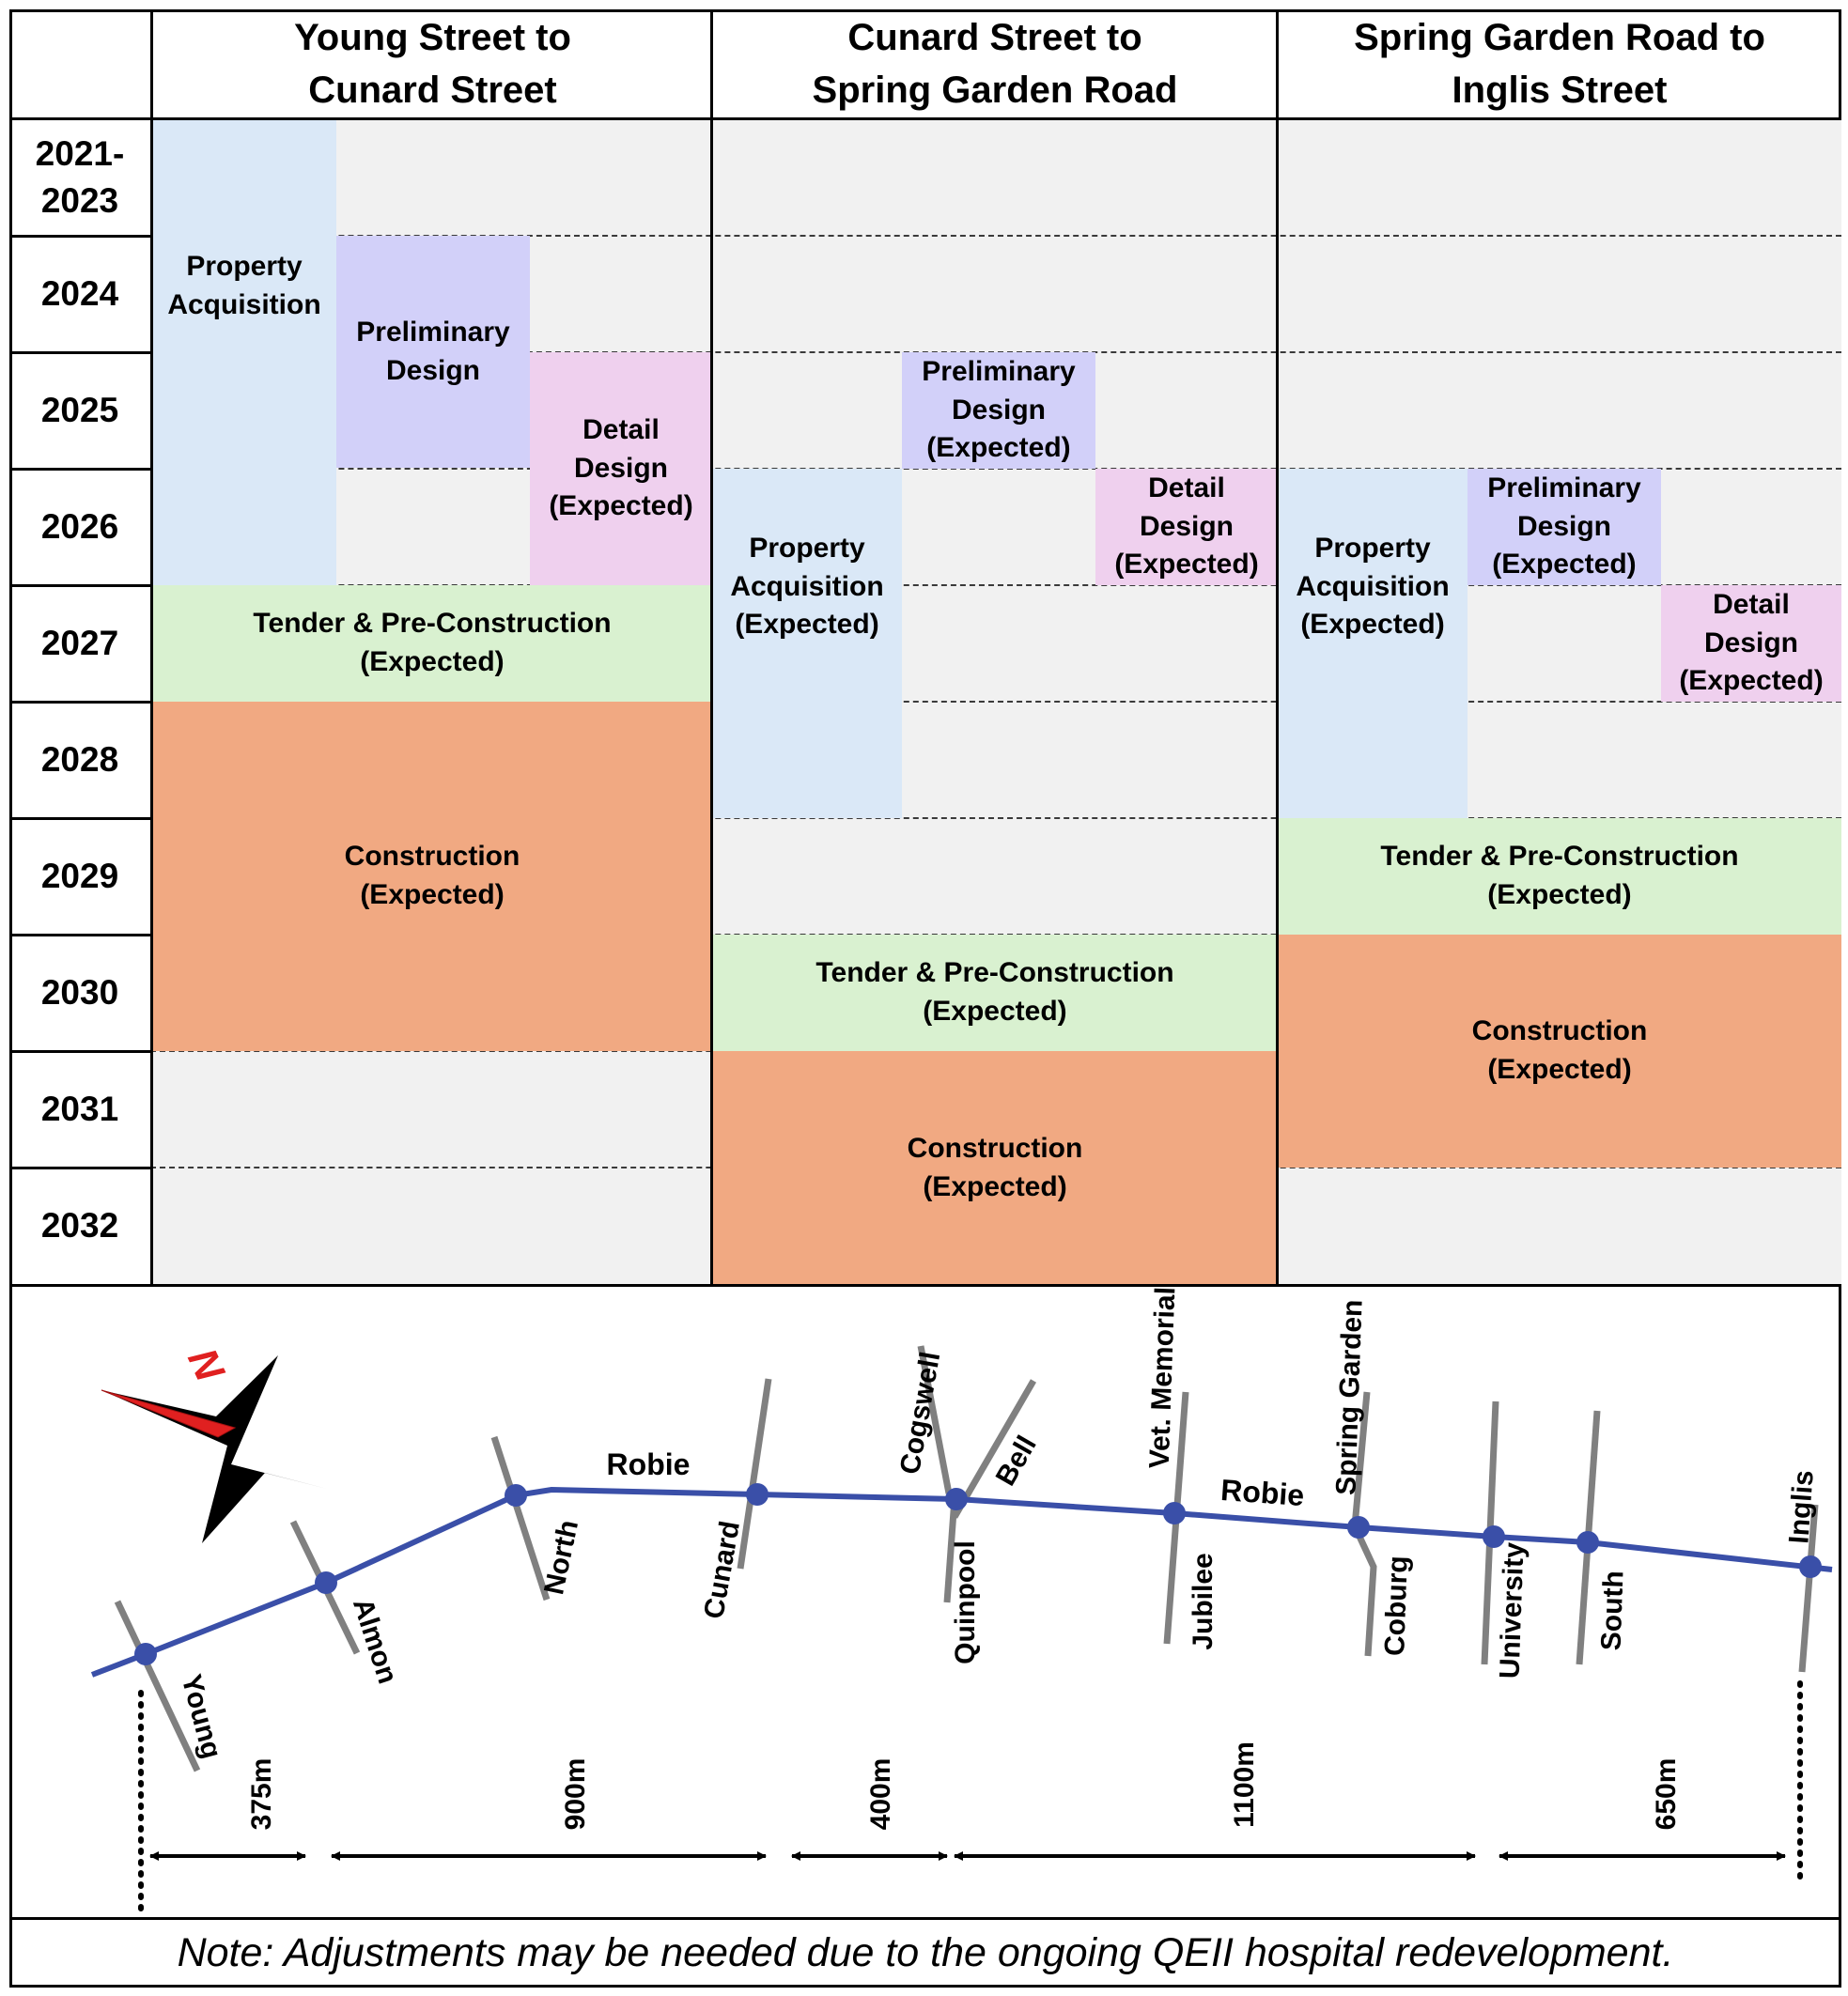 This screenshot has height=1996, width=1848. What do you see at coordinates (1808, 1588) in the screenshot?
I see `inglis-street-line` at bounding box center [1808, 1588].